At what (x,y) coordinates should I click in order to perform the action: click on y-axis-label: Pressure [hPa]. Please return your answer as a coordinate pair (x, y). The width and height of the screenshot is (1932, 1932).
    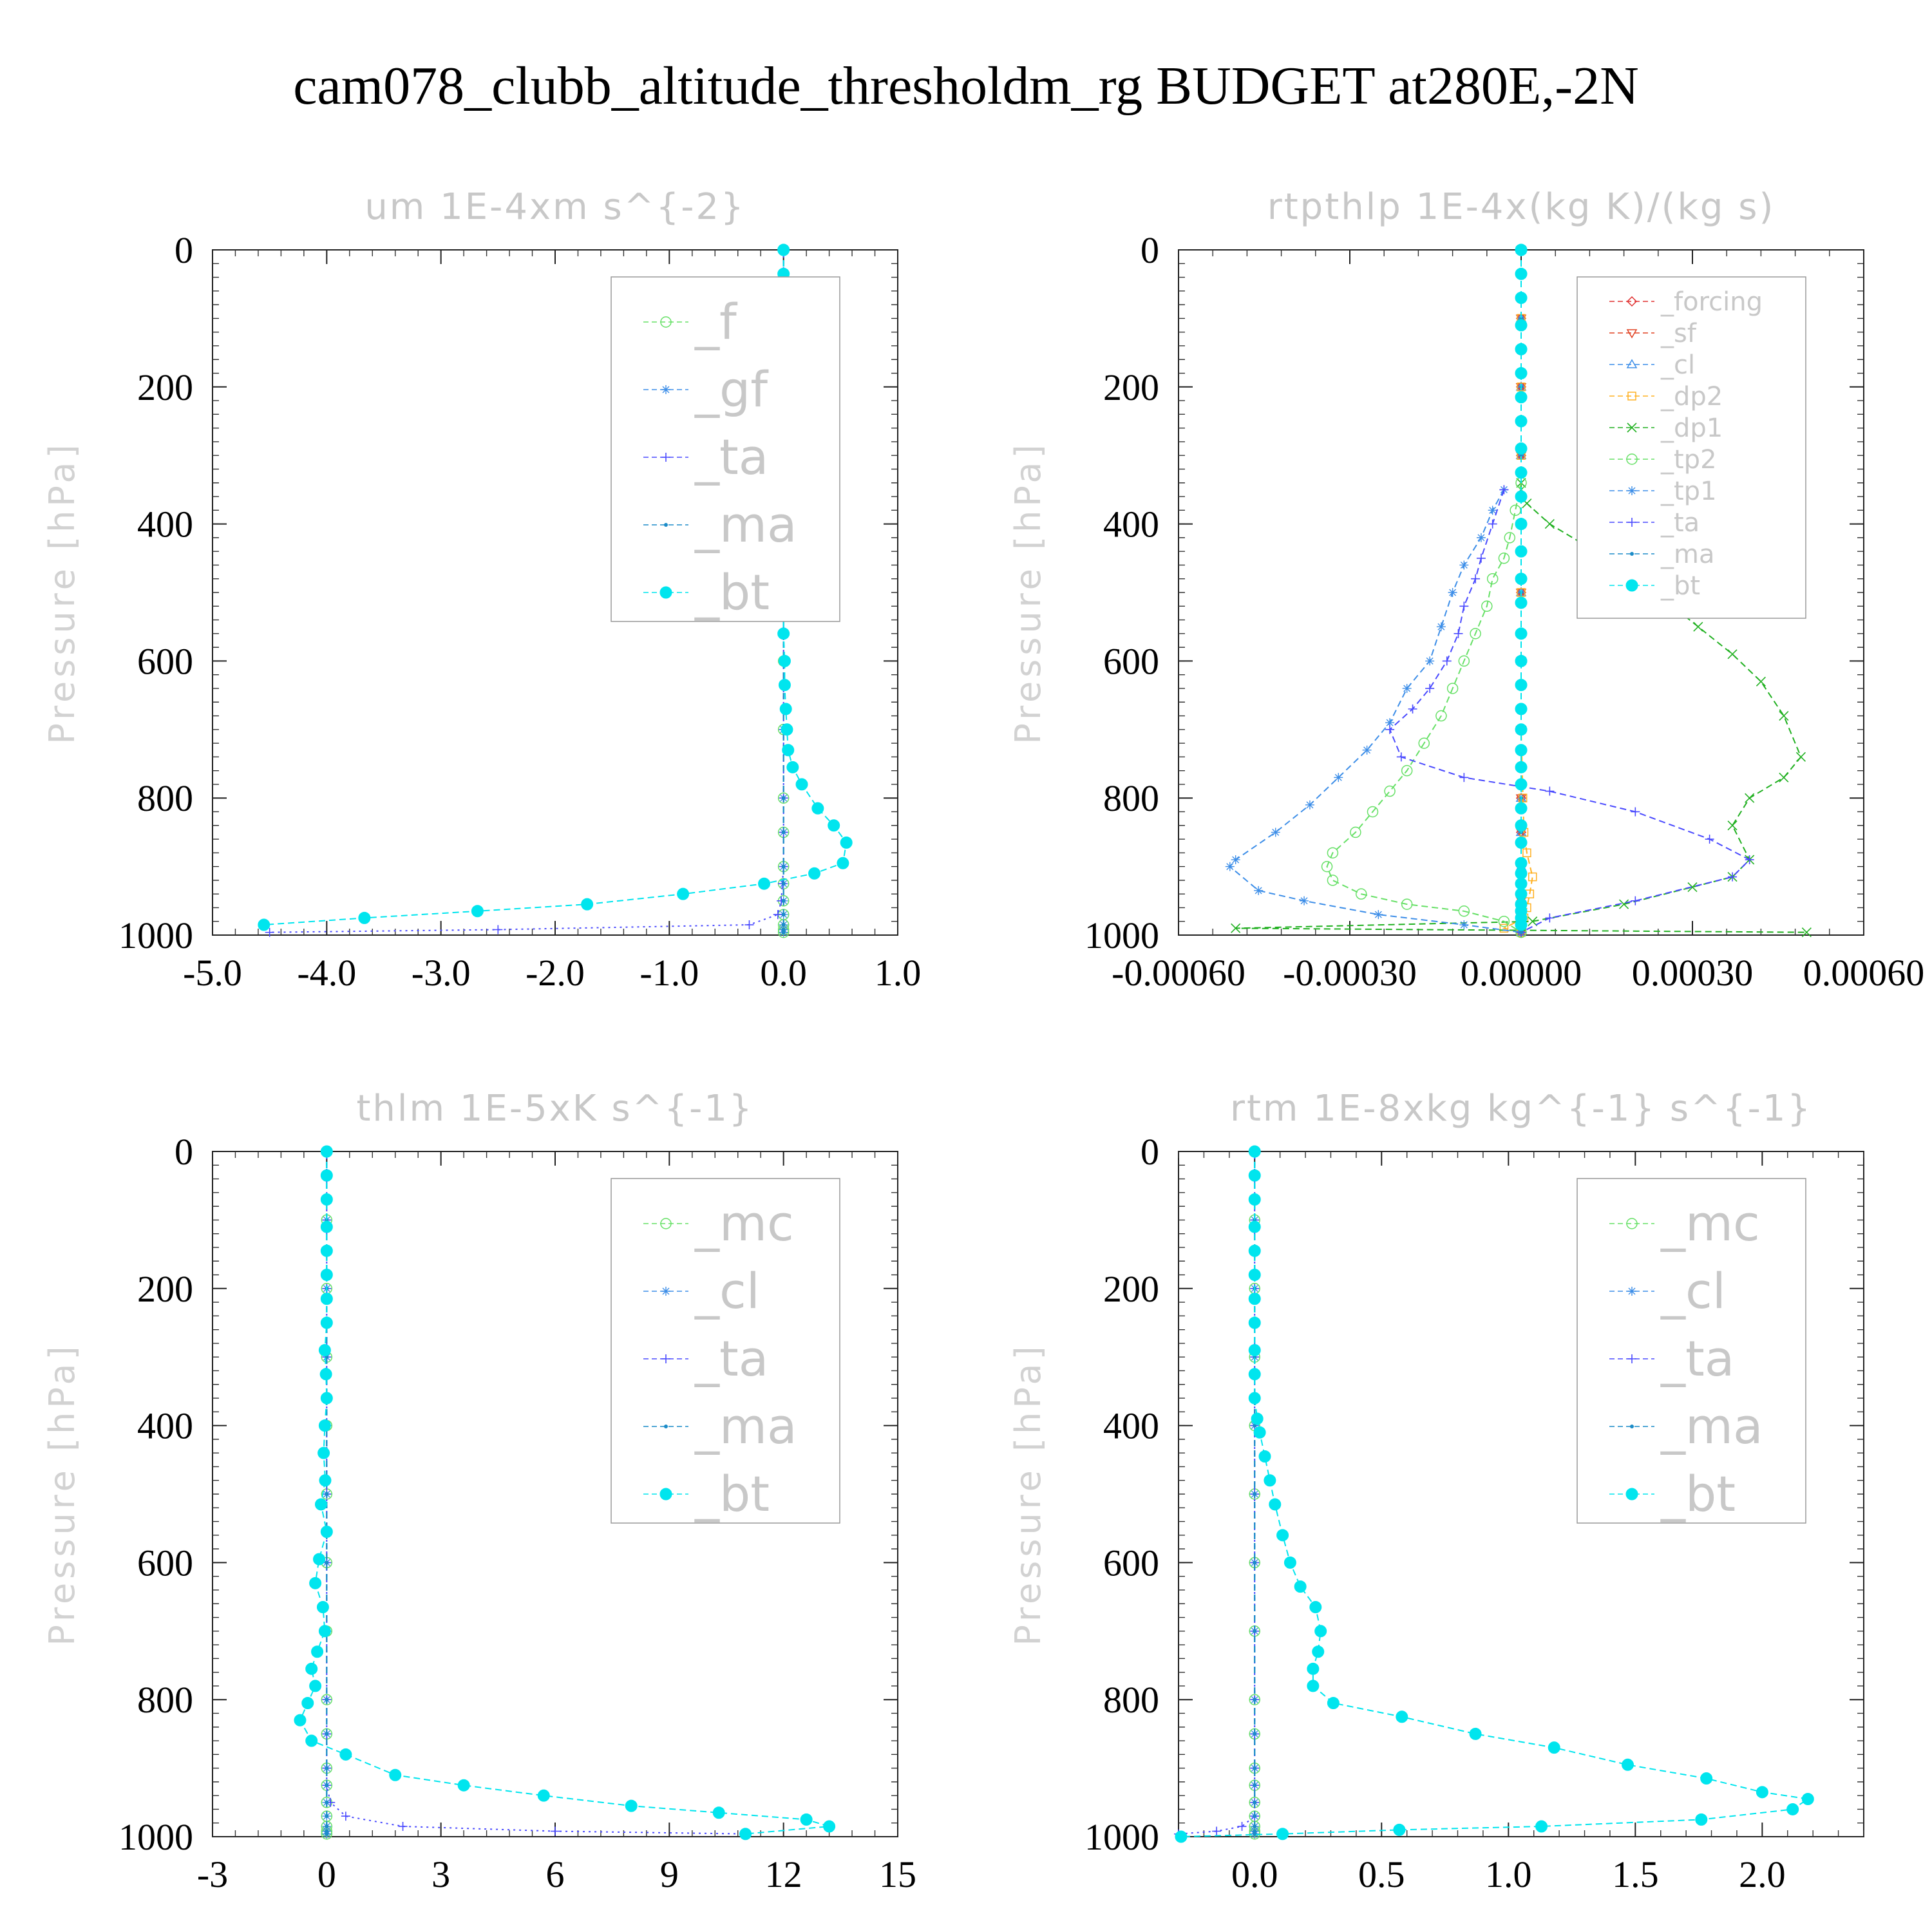
    Looking at the image, I should click on (1028, 1494).